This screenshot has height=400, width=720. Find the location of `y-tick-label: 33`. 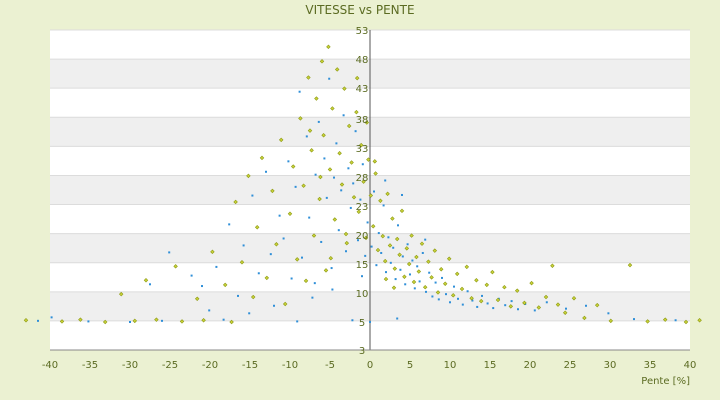

y-tick-label: 33 is located at coordinates (362, 149).